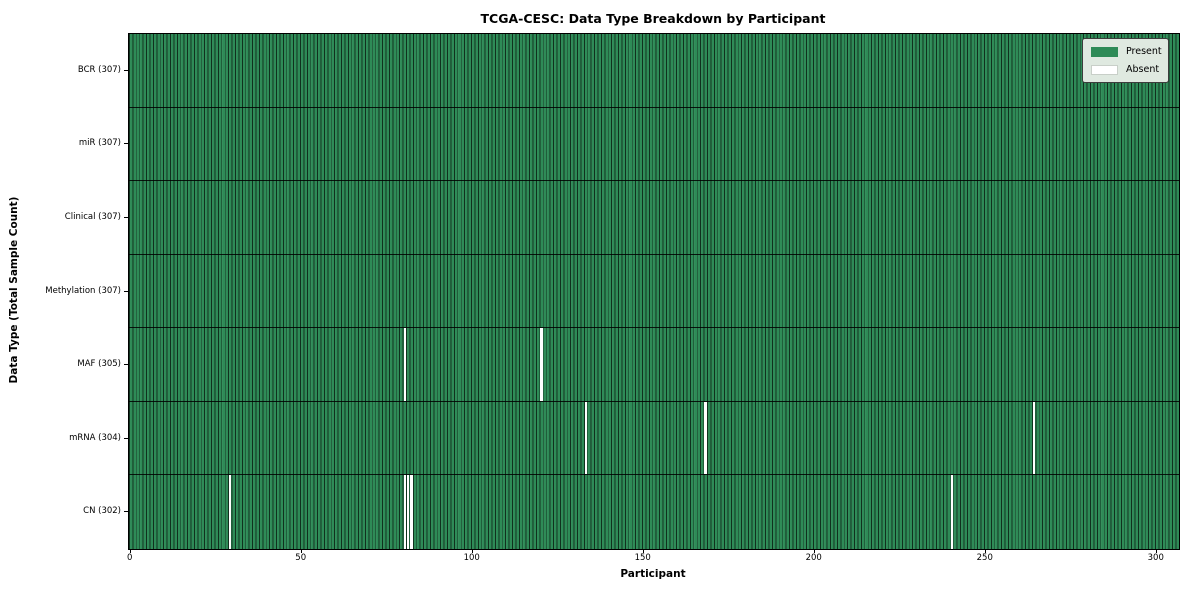 The image size is (1200, 600). I want to click on x-tick-label: 250, so click(984, 558).